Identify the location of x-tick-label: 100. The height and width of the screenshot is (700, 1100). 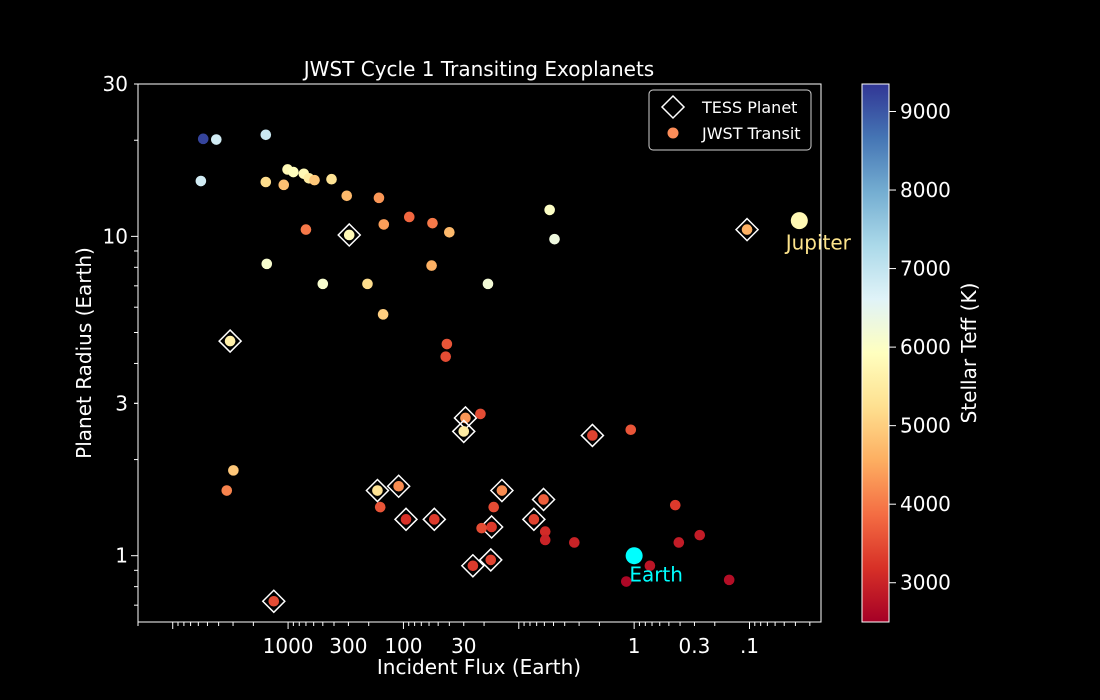
(403, 646).